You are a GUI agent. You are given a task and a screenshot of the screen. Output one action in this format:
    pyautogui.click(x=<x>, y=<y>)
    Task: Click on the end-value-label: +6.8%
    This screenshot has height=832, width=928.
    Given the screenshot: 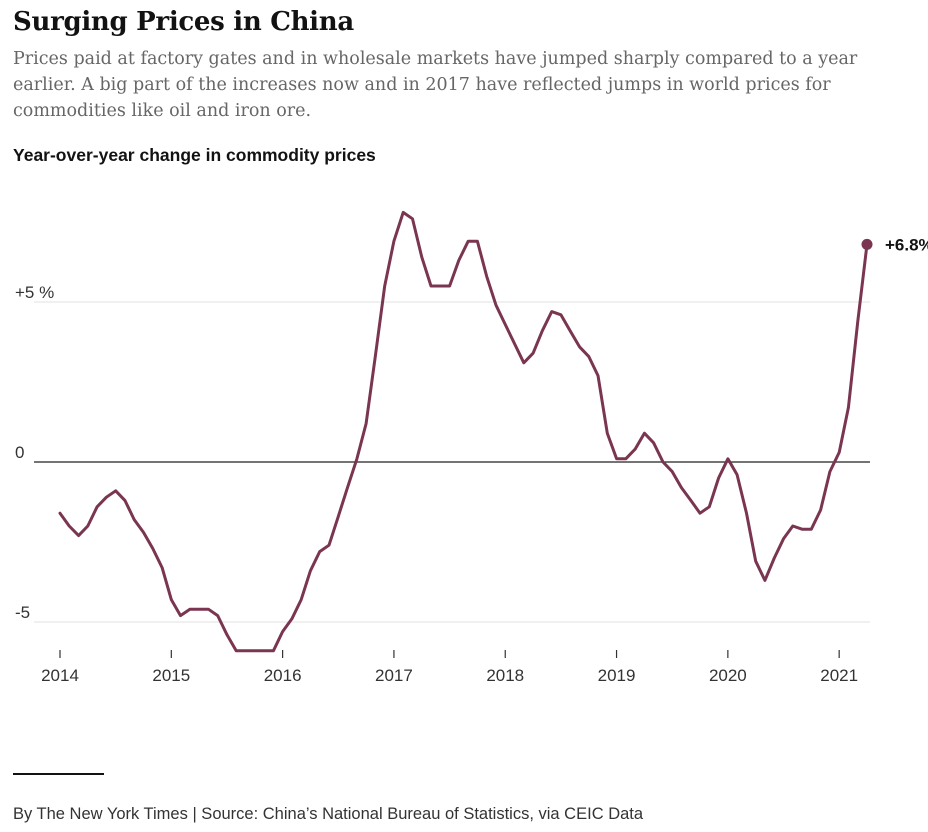 What is the action you would take?
    pyautogui.click(x=906, y=244)
    